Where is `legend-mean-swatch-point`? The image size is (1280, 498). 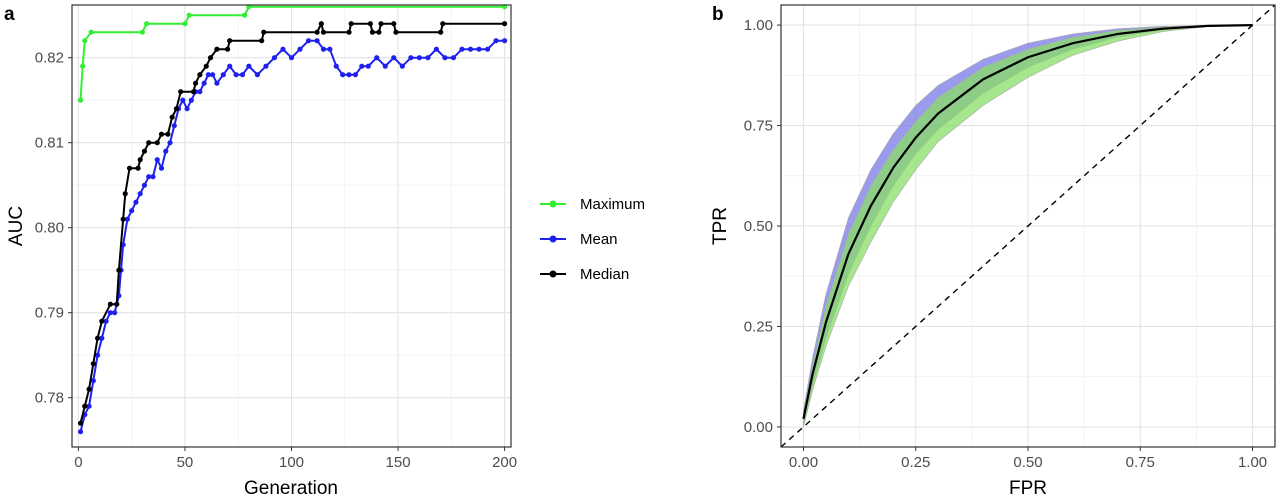 legend-mean-swatch-point is located at coordinates (553, 239).